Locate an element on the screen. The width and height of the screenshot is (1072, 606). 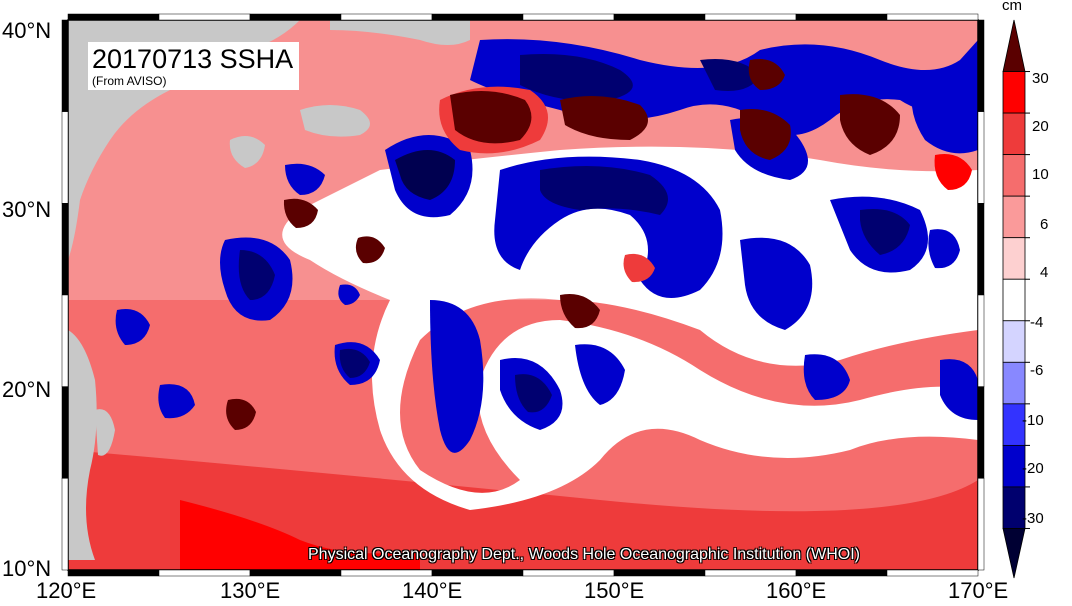
colorbar-label: 30 is located at coordinates (1040, 78).